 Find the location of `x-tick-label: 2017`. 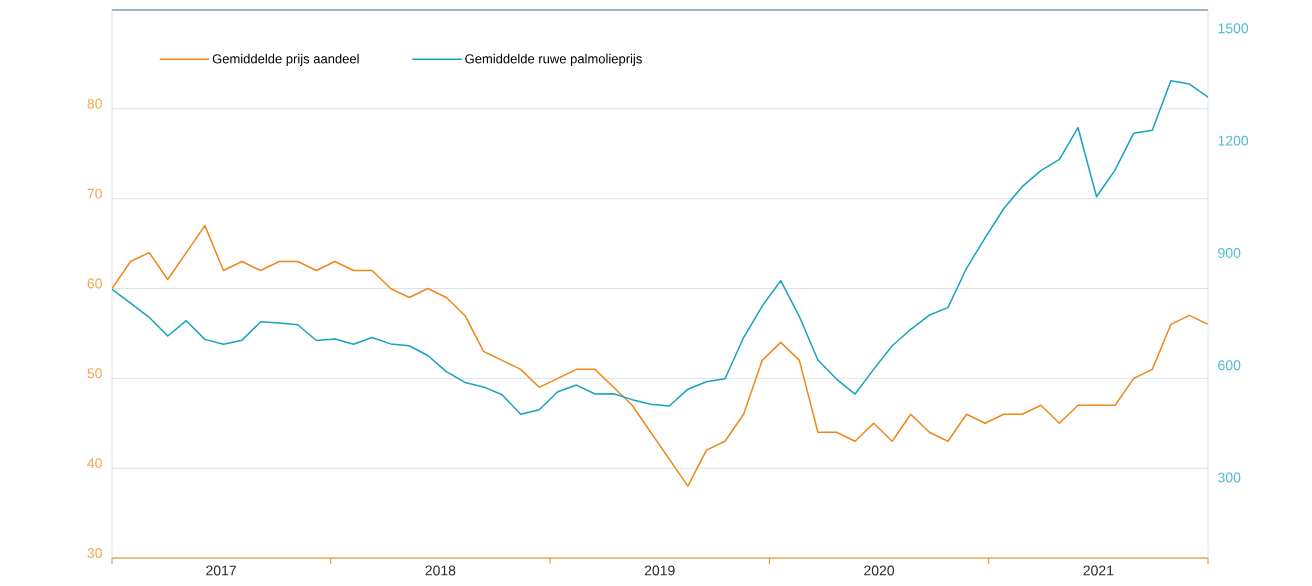

x-tick-label: 2017 is located at coordinates (221, 570).